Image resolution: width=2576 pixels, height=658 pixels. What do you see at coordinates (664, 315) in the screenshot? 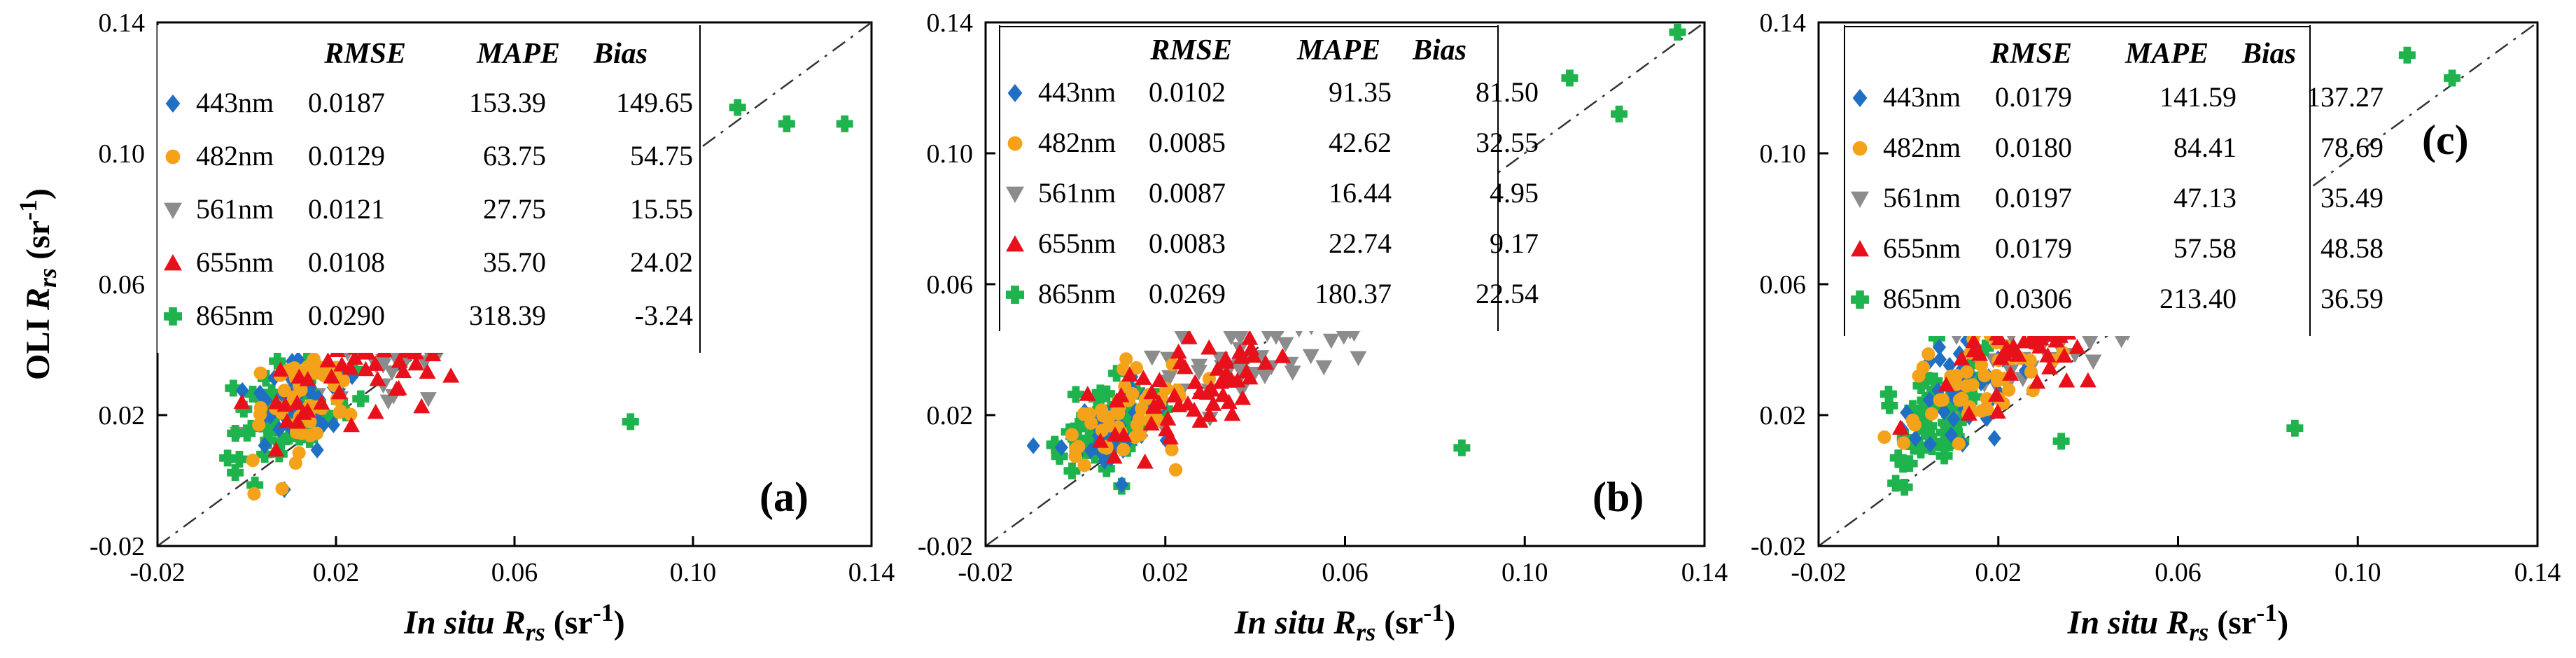
I see `legend-bias: -3.24` at bounding box center [664, 315].